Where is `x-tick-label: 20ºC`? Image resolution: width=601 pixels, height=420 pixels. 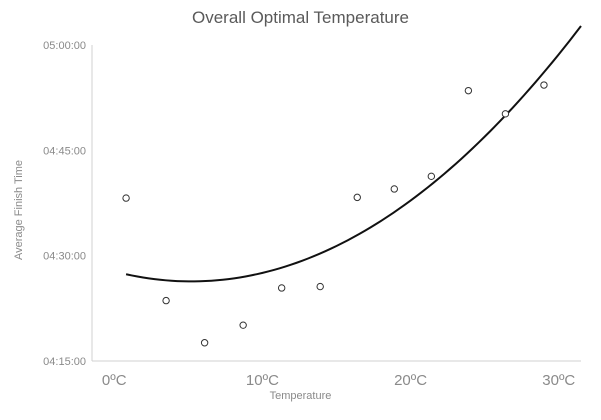 x-tick-label: 20ºC is located at coordinates (410, 380).